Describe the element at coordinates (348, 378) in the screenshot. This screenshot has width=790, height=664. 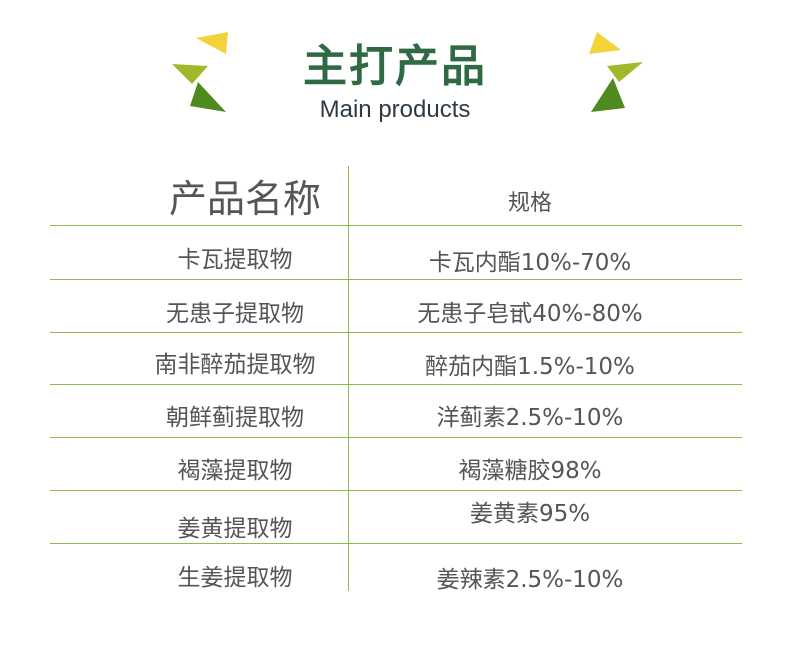
I see `column-divider` at that location.